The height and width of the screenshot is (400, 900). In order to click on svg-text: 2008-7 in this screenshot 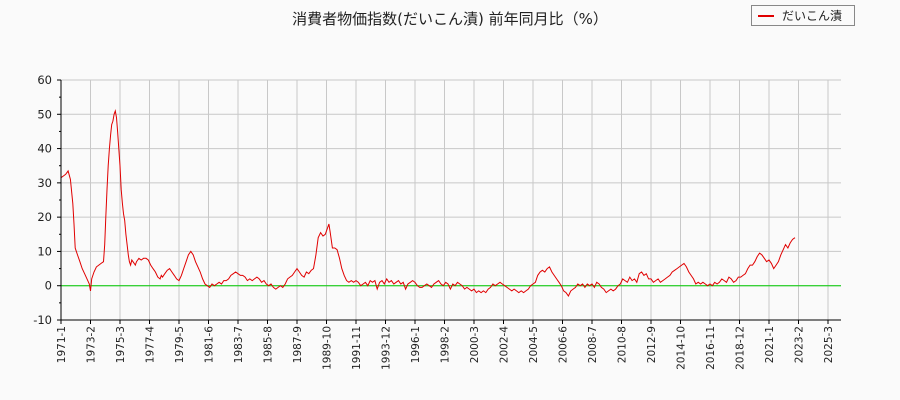, I will do `click(593, 344)`.